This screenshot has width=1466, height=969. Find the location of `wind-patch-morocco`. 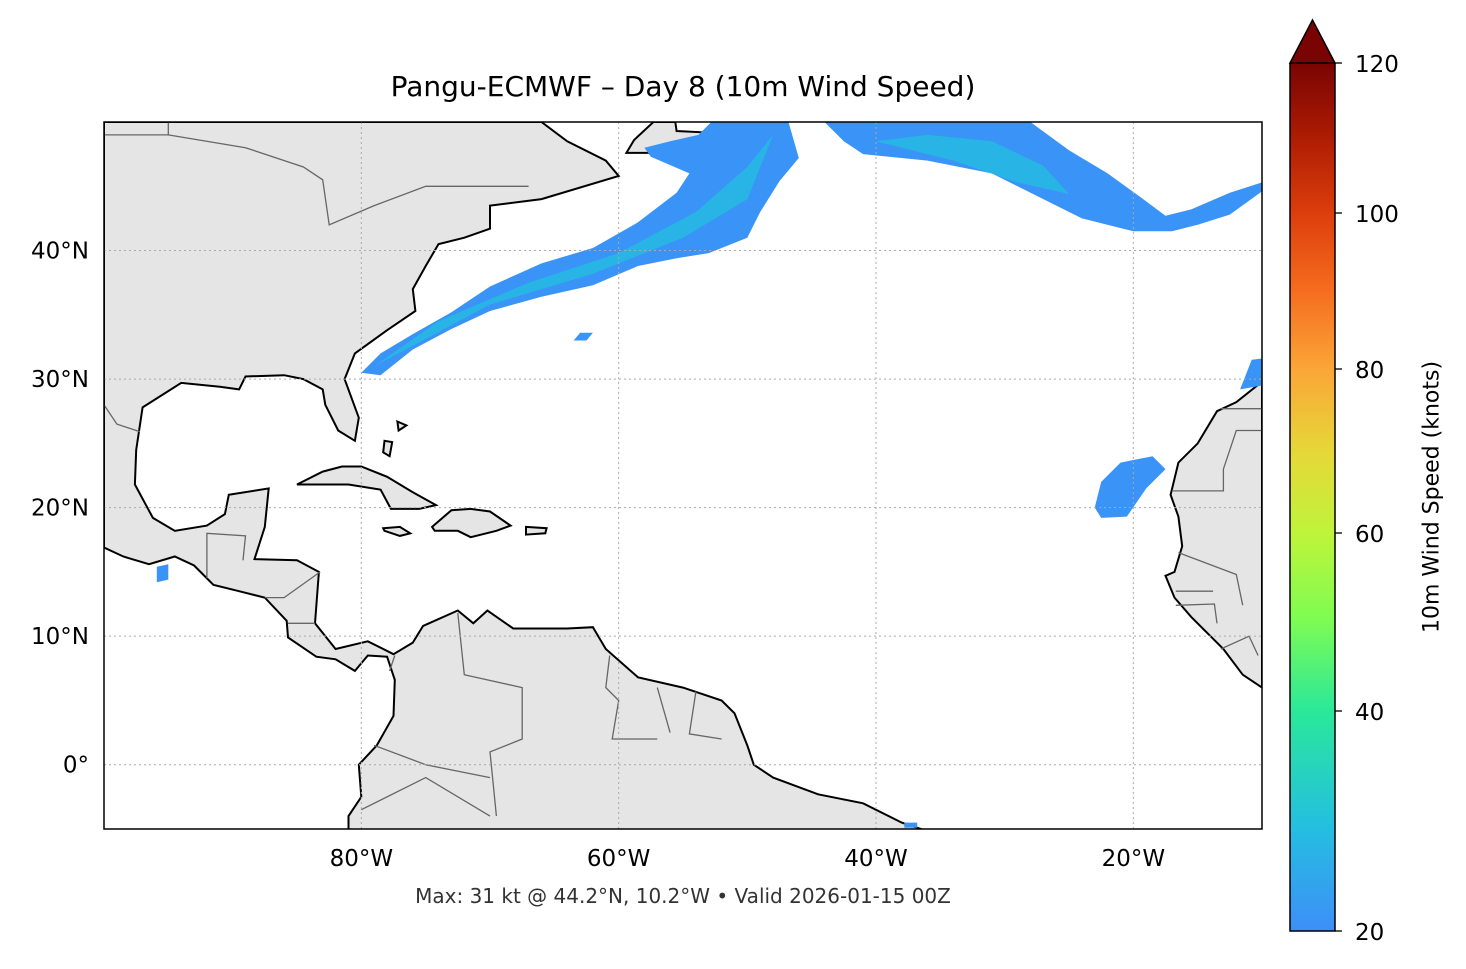

wind-patch-morocco is located at coordinates (1251, 374).